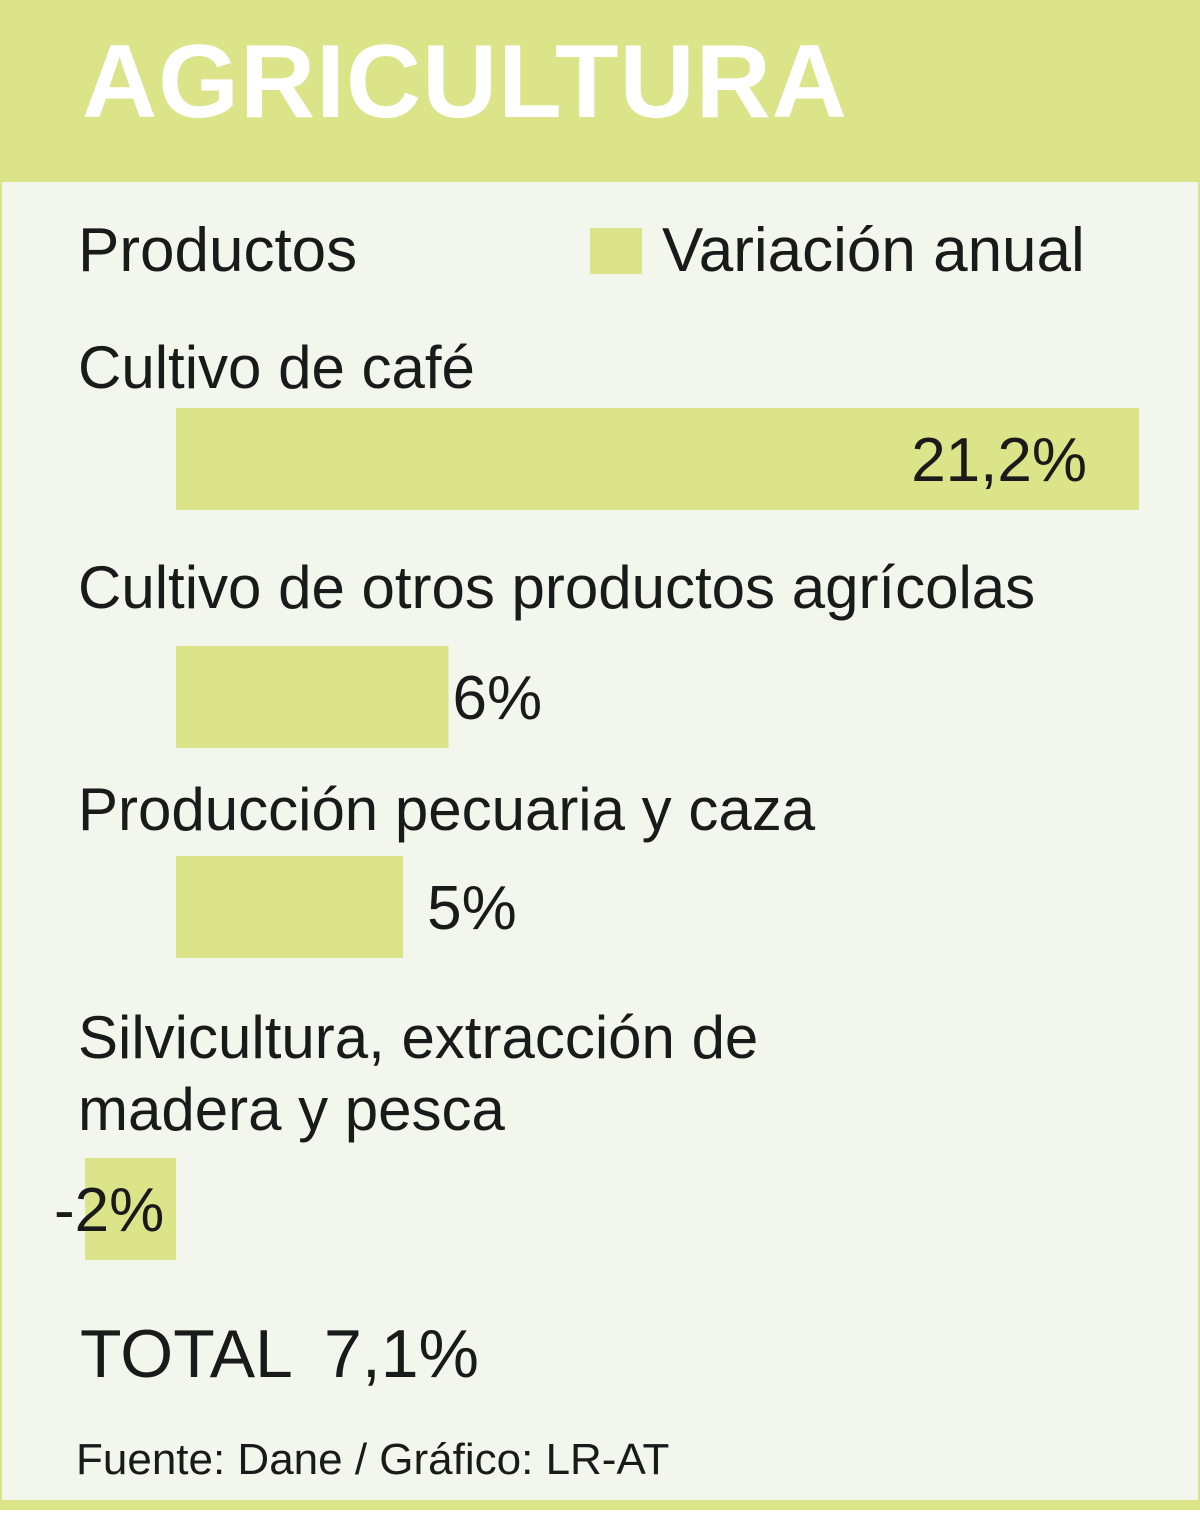 The image size is (1200, 1514). What do you see at coordinates (600, 1505) in the screenshot?
I see `bottom-rule` at bounding box center [600, 1505].